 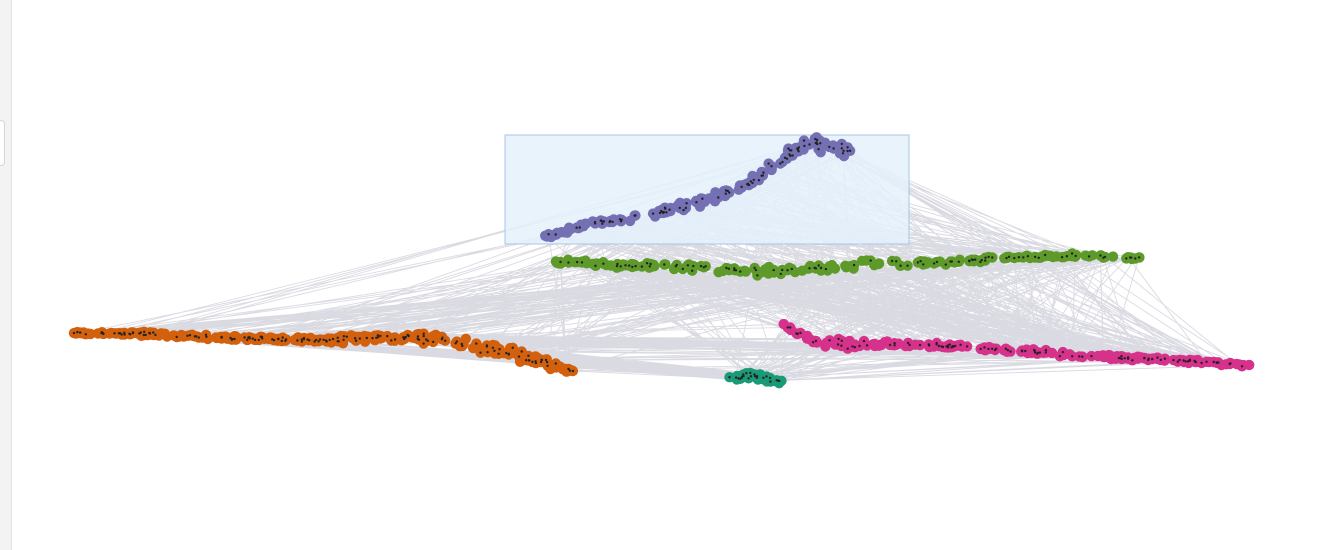 I want to click on cluster-green, so click(x=847, y=264).